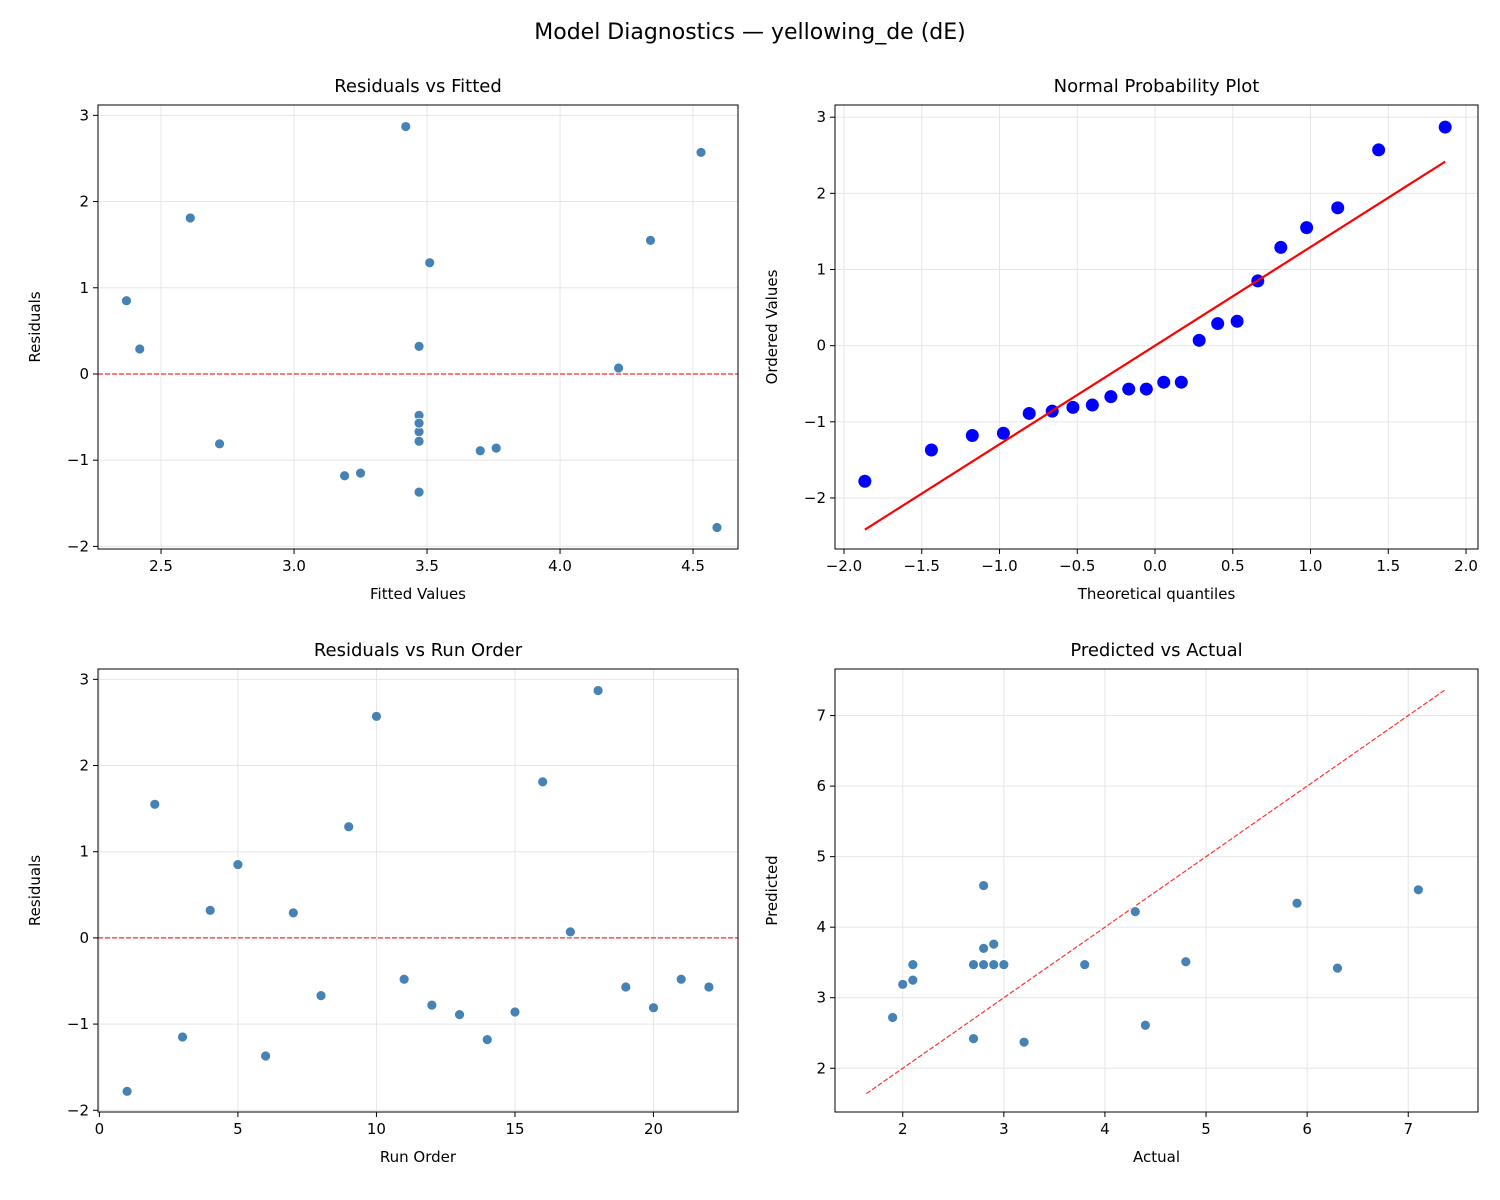 Image resolution: width=1500 pixels, height=1200 pixels. Describe the element at coordinates (418, 594) in the screenshot. I see `x-axis-label: Fitted Values` at that location.